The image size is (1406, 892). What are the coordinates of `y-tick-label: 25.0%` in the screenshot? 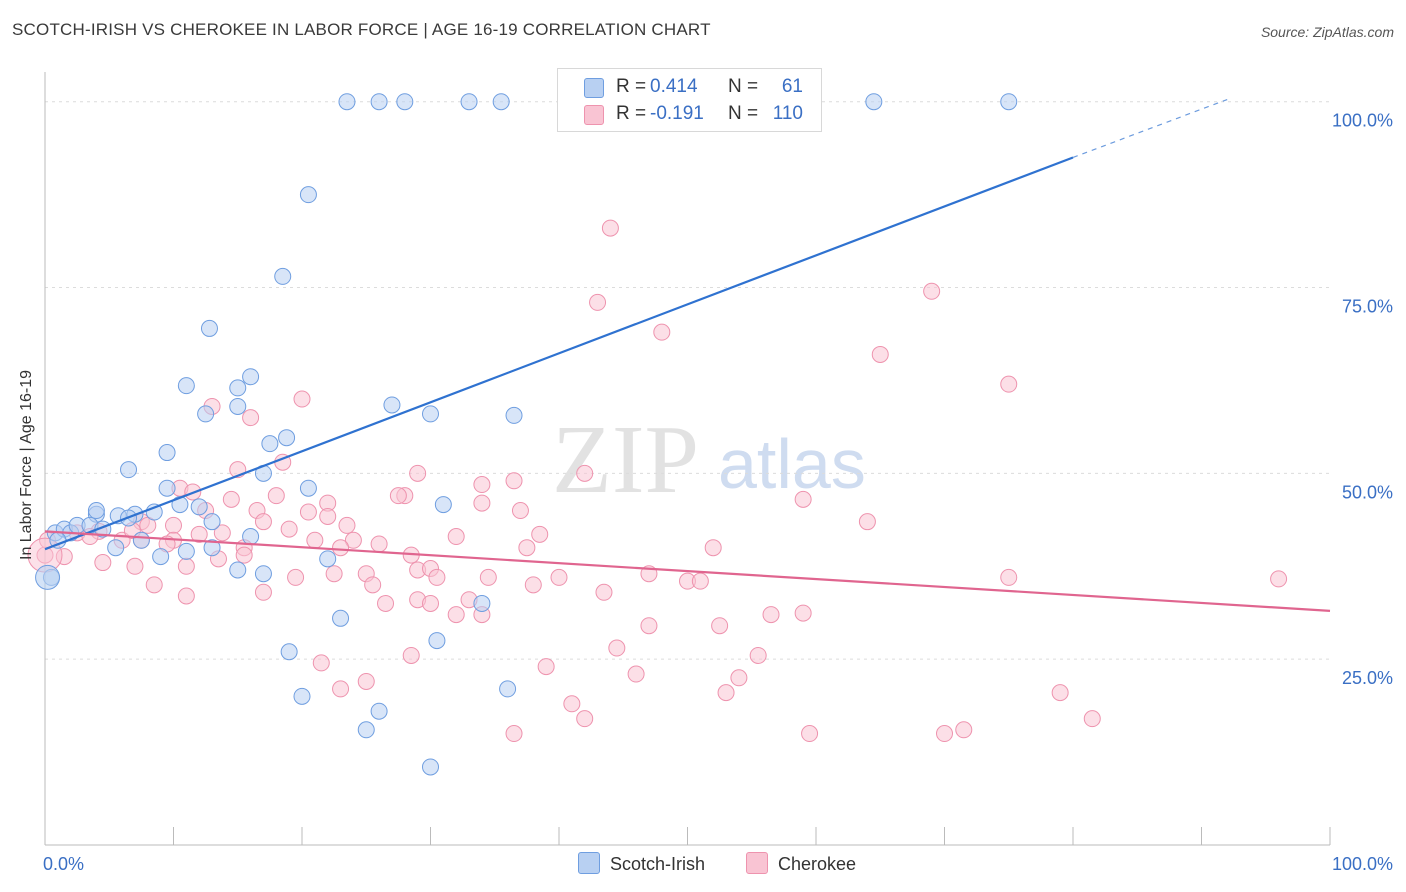 It's located at (1367, 678).